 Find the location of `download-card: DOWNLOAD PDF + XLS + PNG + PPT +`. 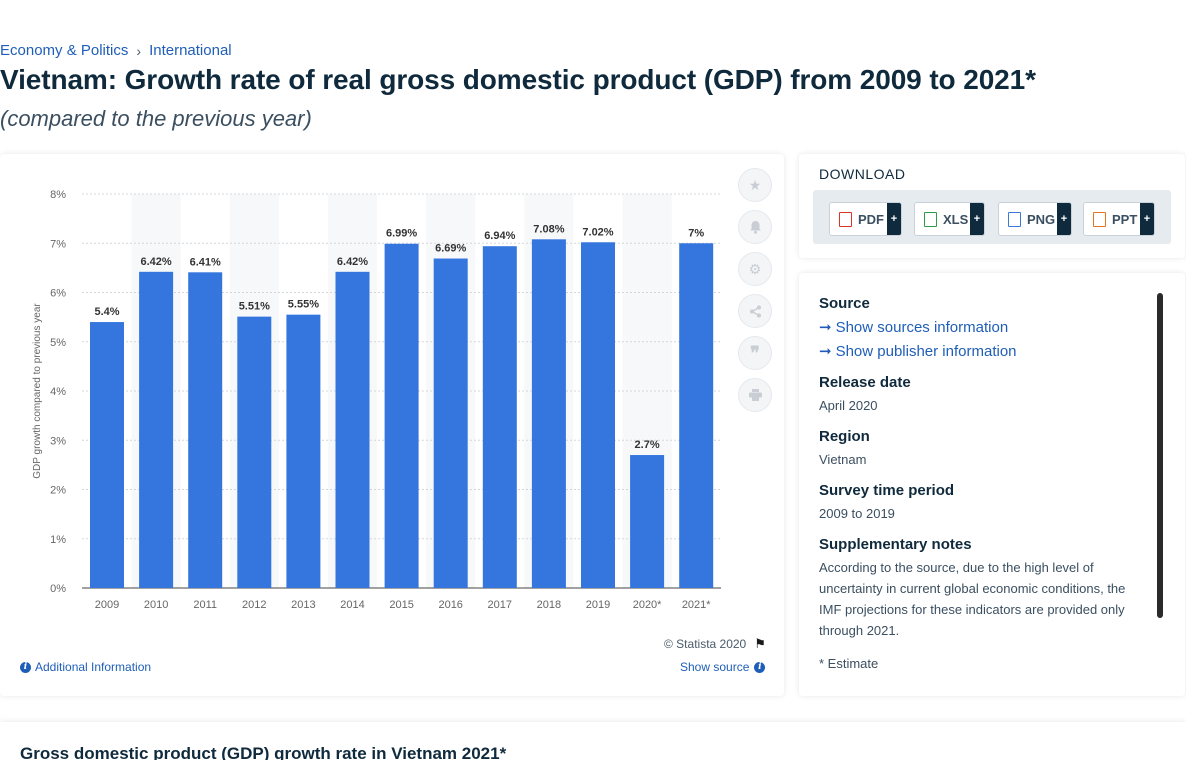

download-card: DOWNLOAD PDF + XLS + PNG + PPT + is located at coordinates (992, 206).